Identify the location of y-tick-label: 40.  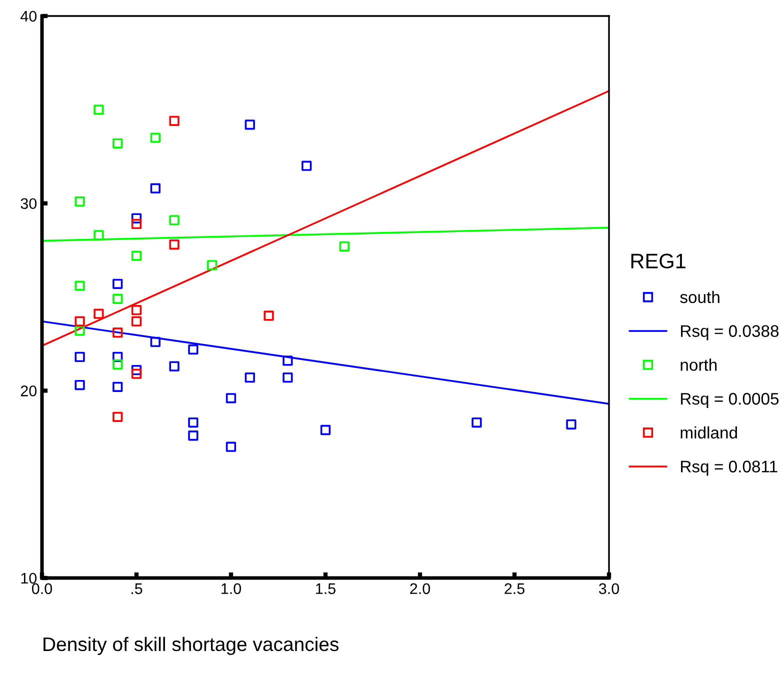
(28, 16).